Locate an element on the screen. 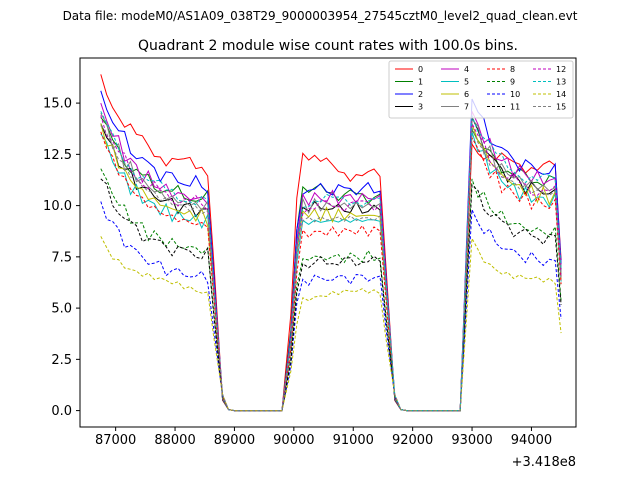 This screenshot has width=640, height=480. y-tick-label: 12.5 is located at coordinates (57, 155).